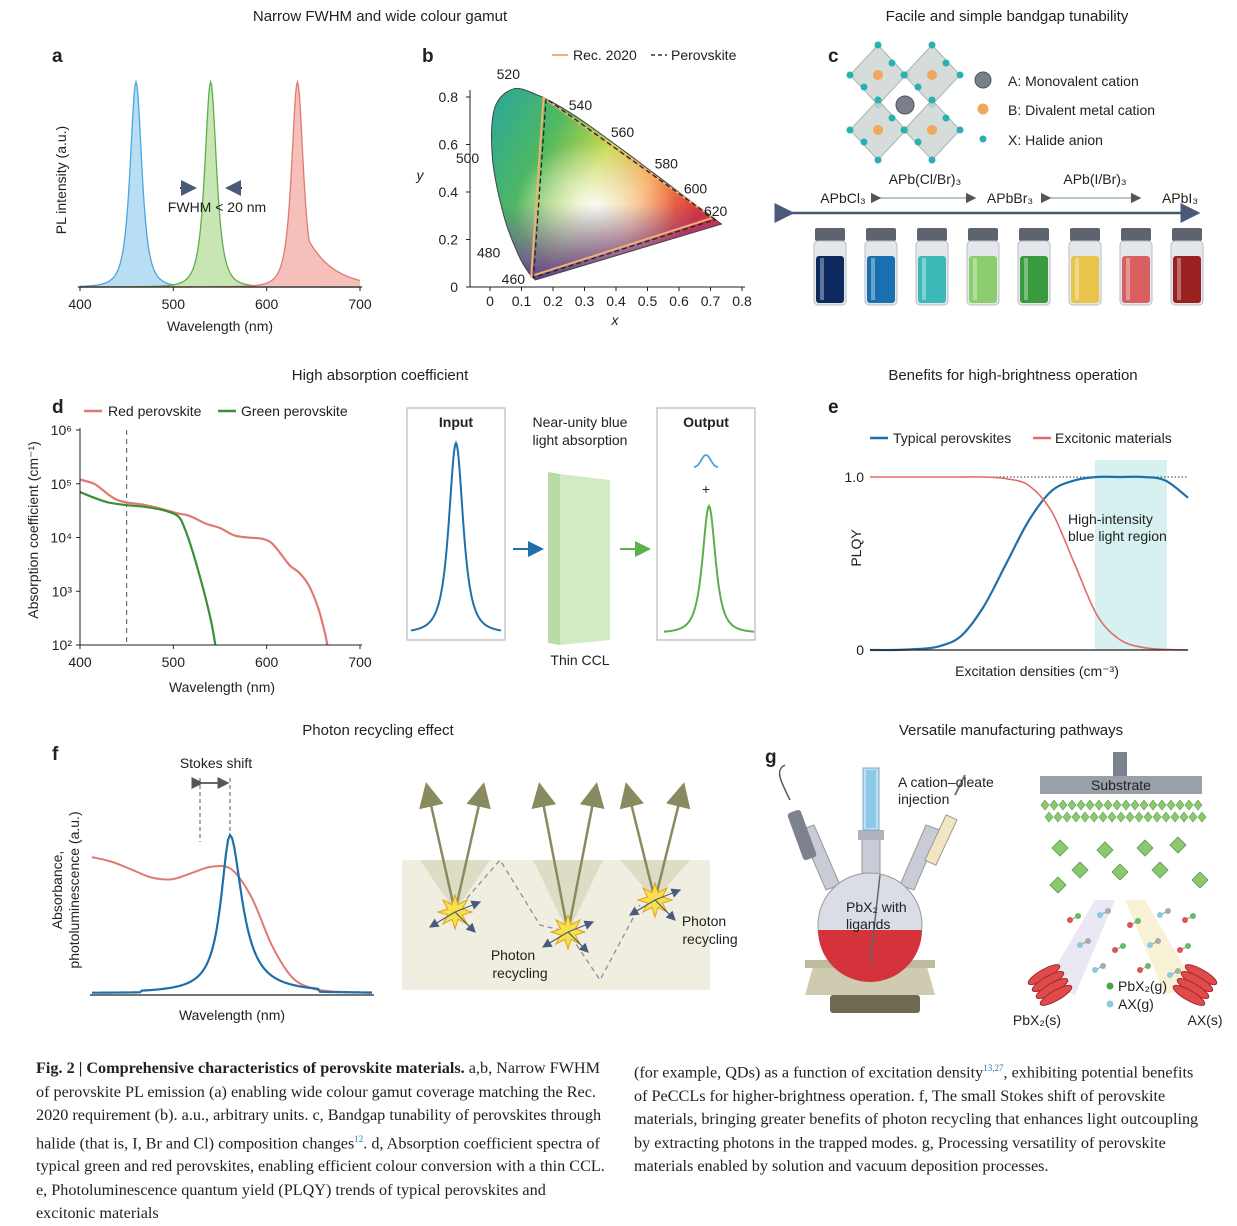 The image size is (1237, 1226). Describe the element at coordinates (1180, 198) in the screenshot. I see `composition-i: APbI₃` at that location.